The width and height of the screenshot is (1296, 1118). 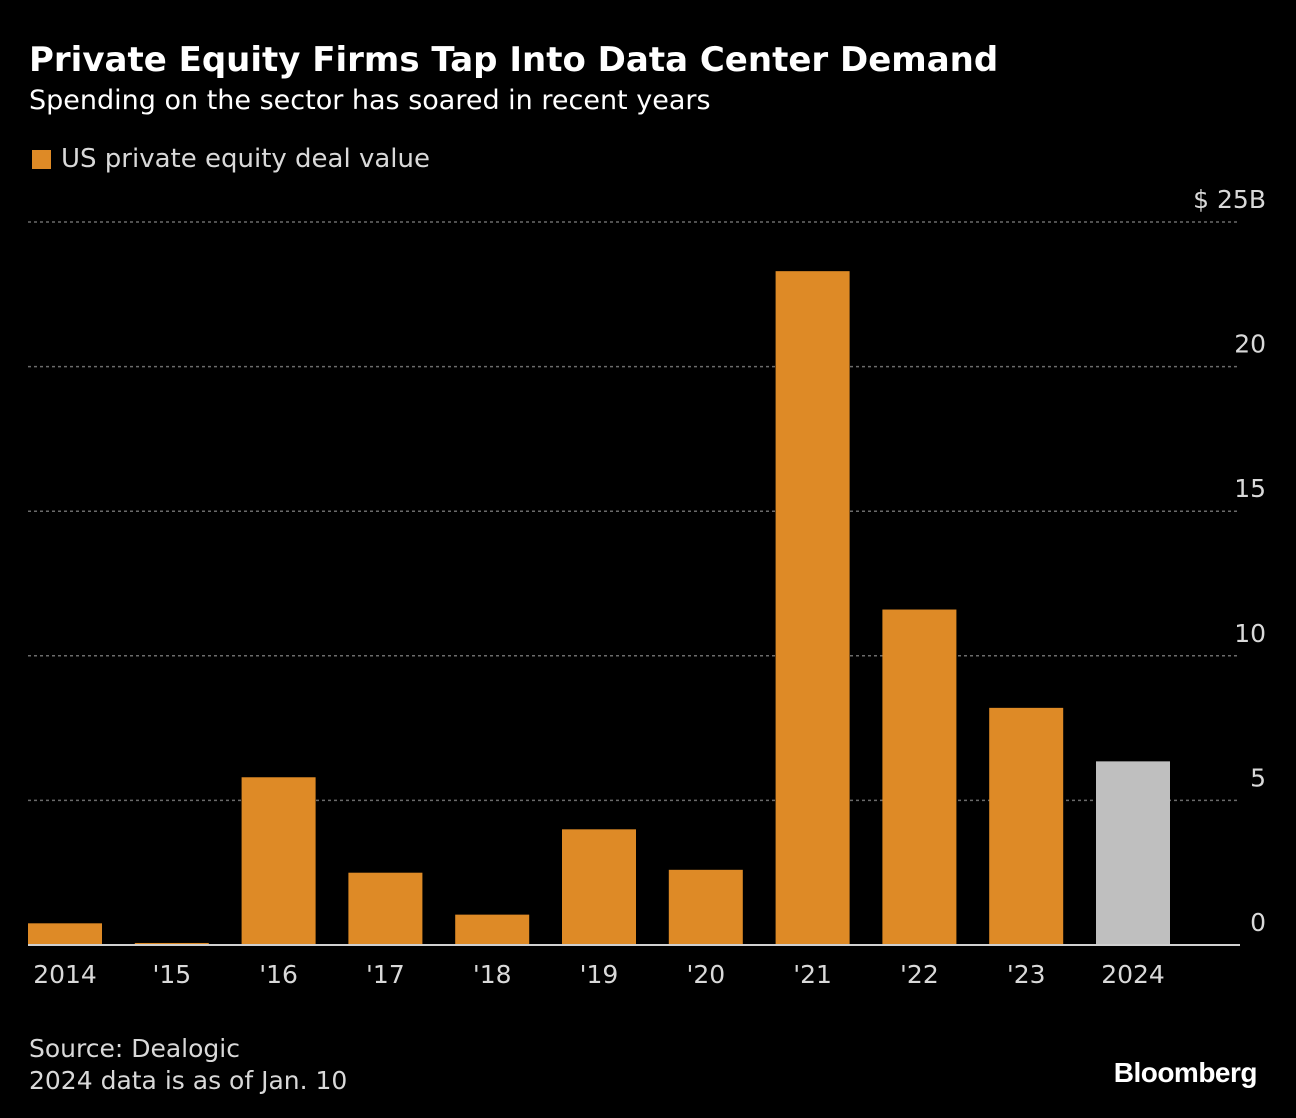 What do you see at coordinates (385, 974) in the screenshot?
I see `x-tick-label-17: '17` at bounding box center [385, 974].